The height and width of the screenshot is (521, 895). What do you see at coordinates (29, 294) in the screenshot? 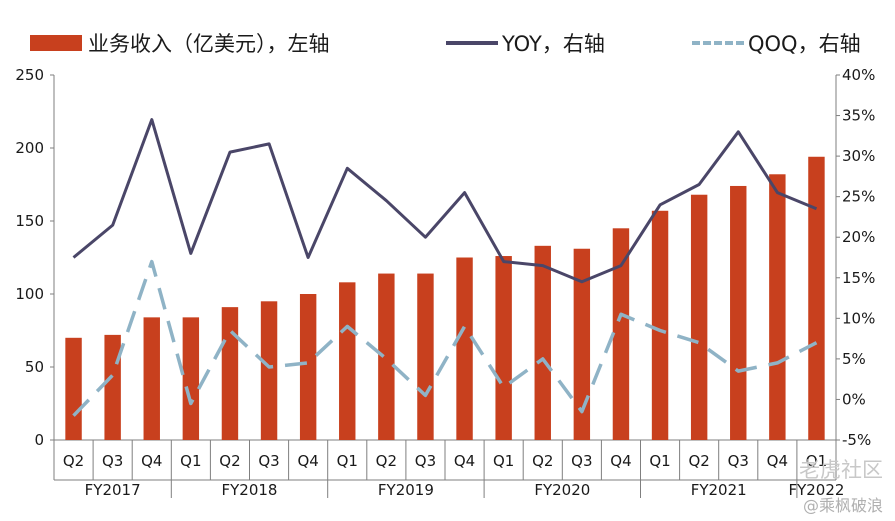
I see `left-tick-label: 100` at bounding box center [29, 294].